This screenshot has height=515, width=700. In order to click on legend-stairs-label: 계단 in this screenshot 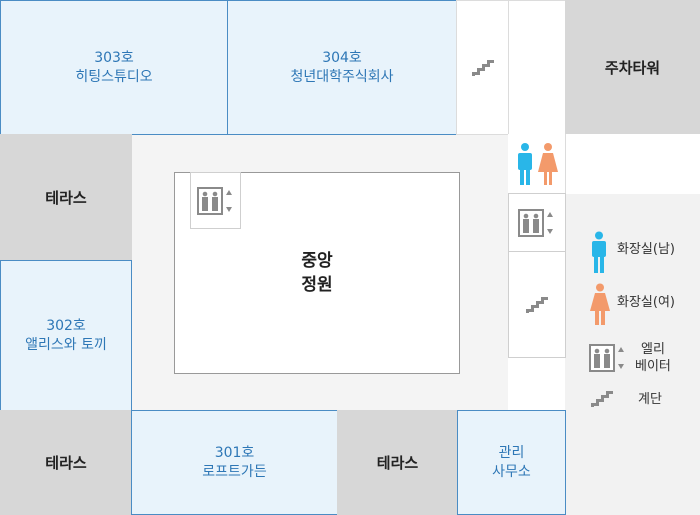, I will do `click(650, 399)`.